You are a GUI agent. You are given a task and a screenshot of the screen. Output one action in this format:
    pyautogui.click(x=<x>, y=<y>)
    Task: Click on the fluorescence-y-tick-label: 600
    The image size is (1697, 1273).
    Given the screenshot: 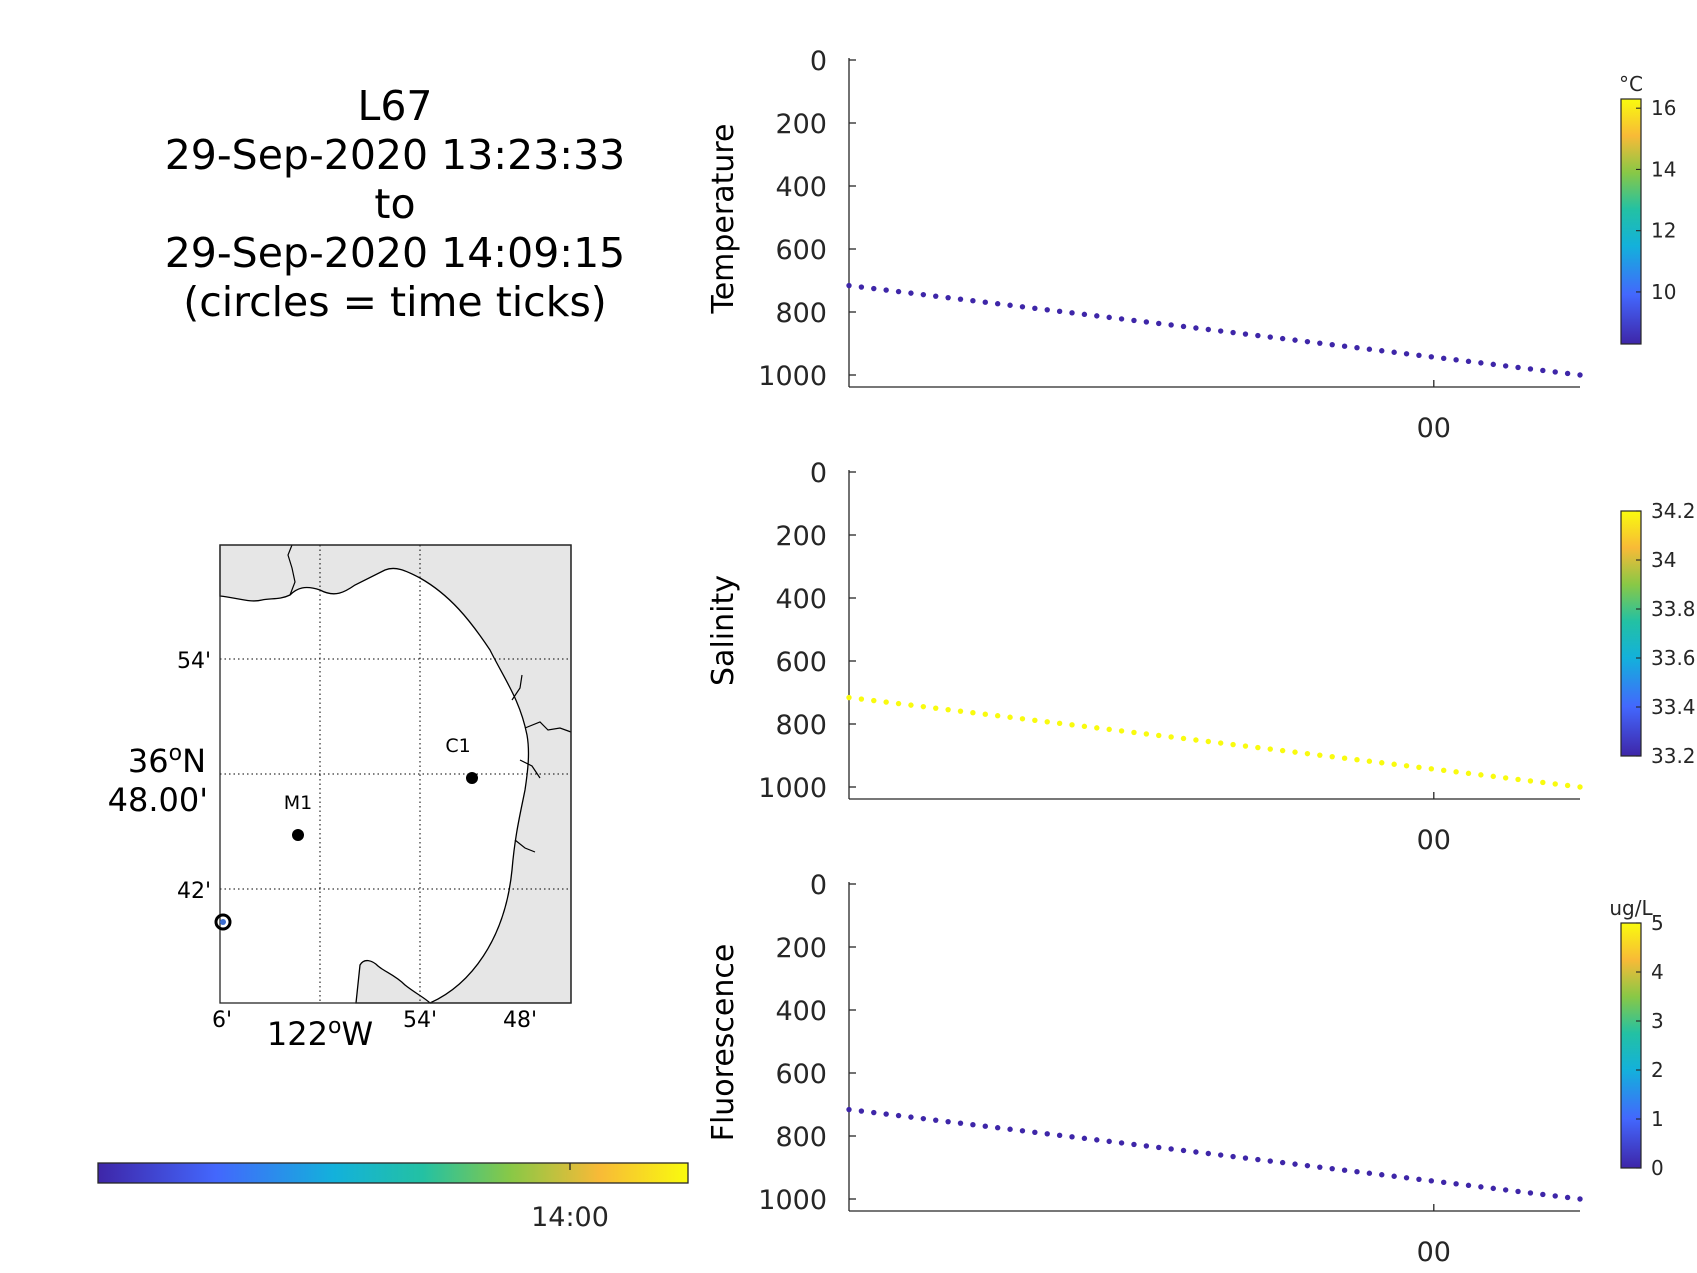 What is the action you would take?
    pyautogui.click(x=801, y=1074)
    